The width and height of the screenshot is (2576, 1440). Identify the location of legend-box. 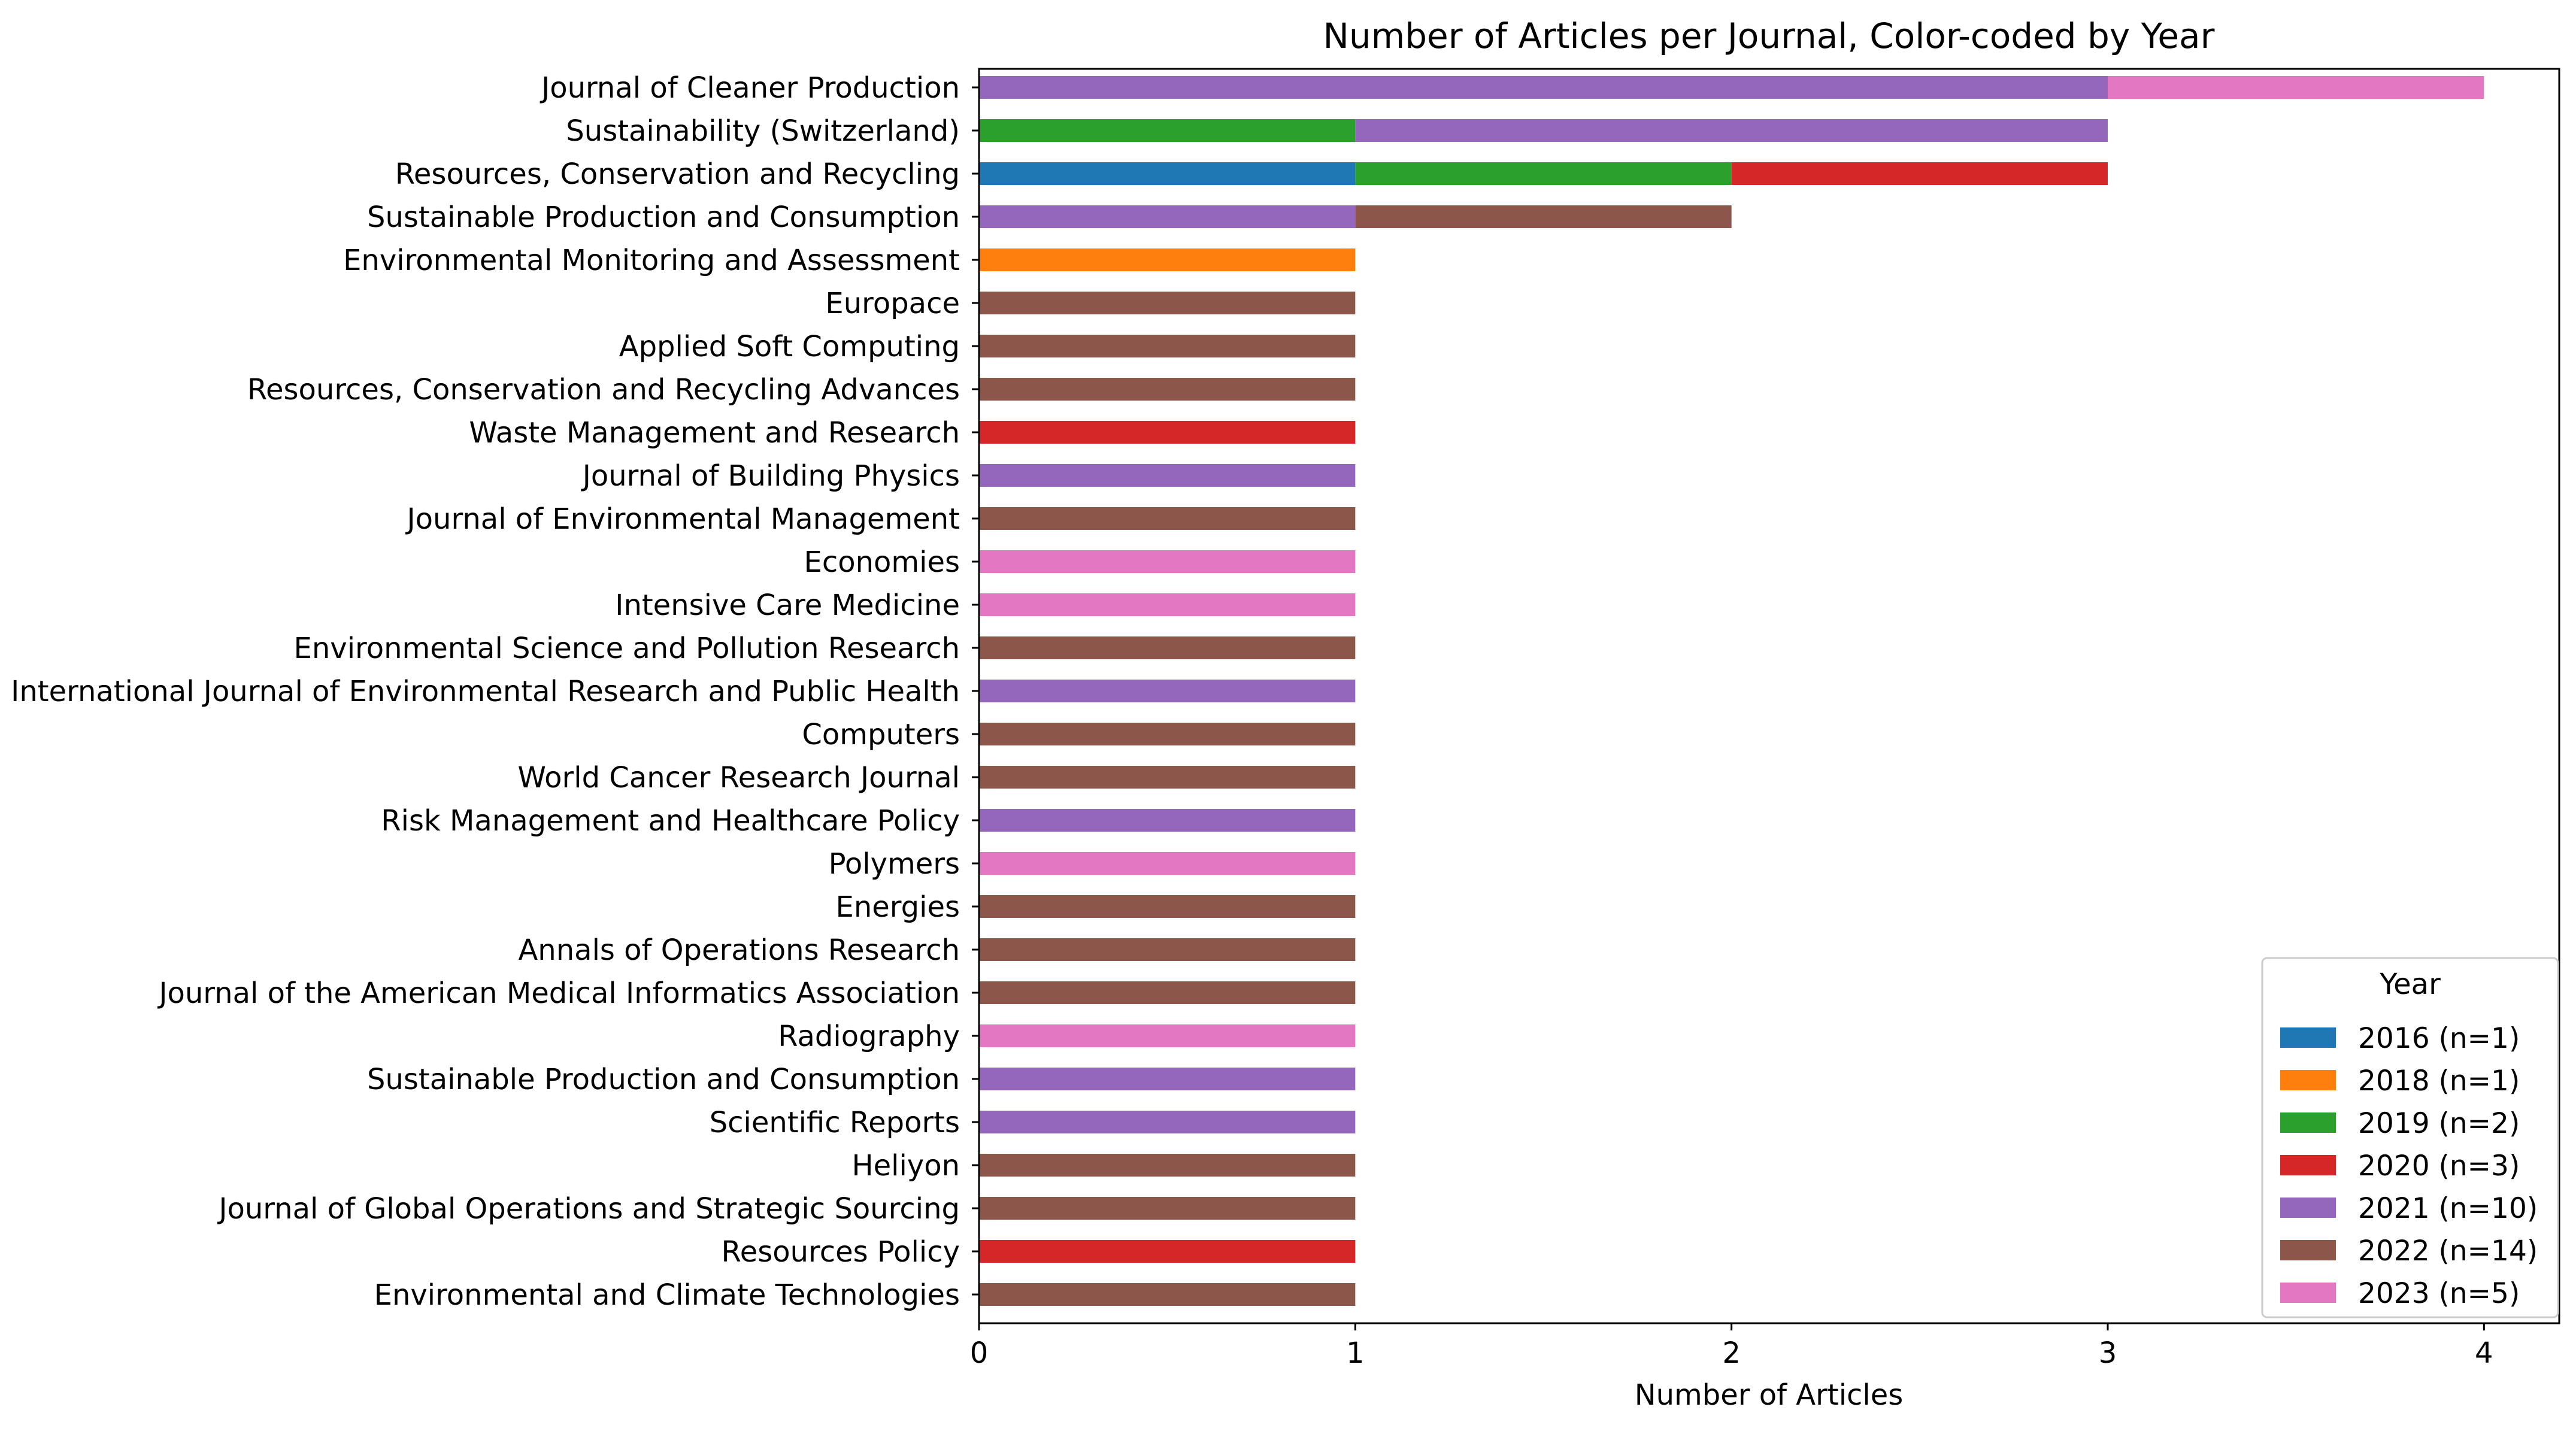
(2410, 1137).